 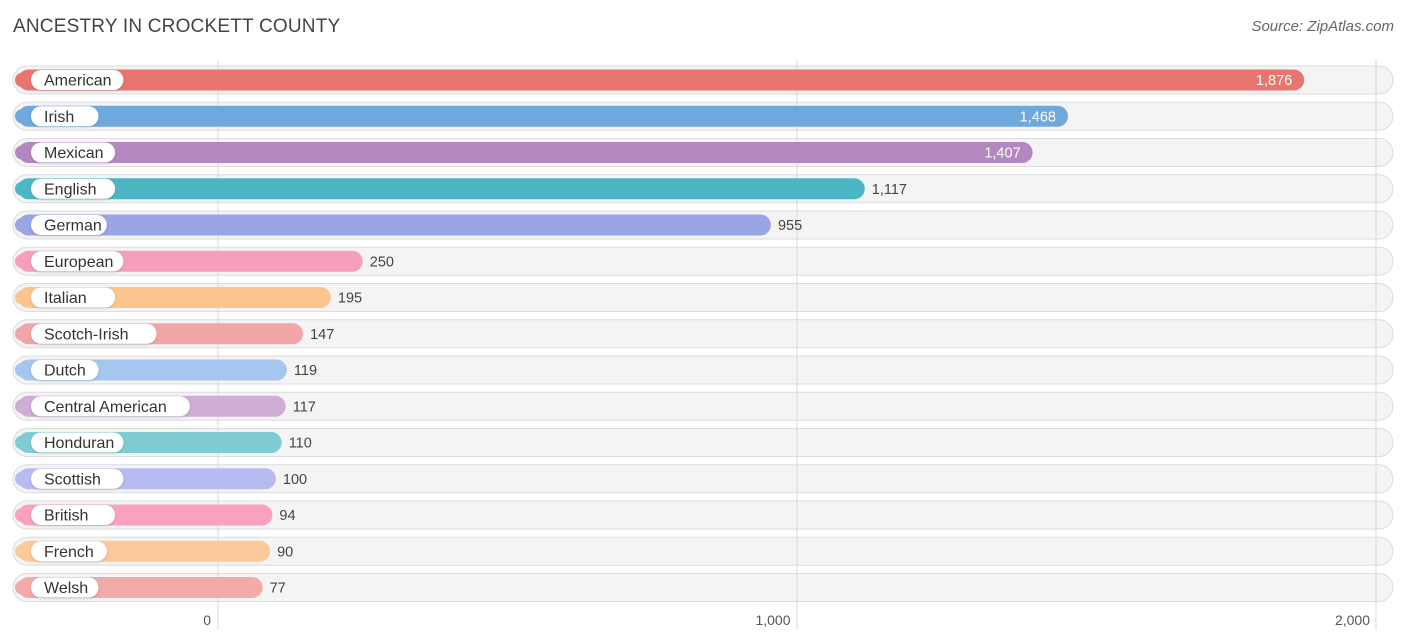 What do you see at coordinates (278, 589) in the screenshot?
I see `value-label: 77` at bounding box center [278, 589].